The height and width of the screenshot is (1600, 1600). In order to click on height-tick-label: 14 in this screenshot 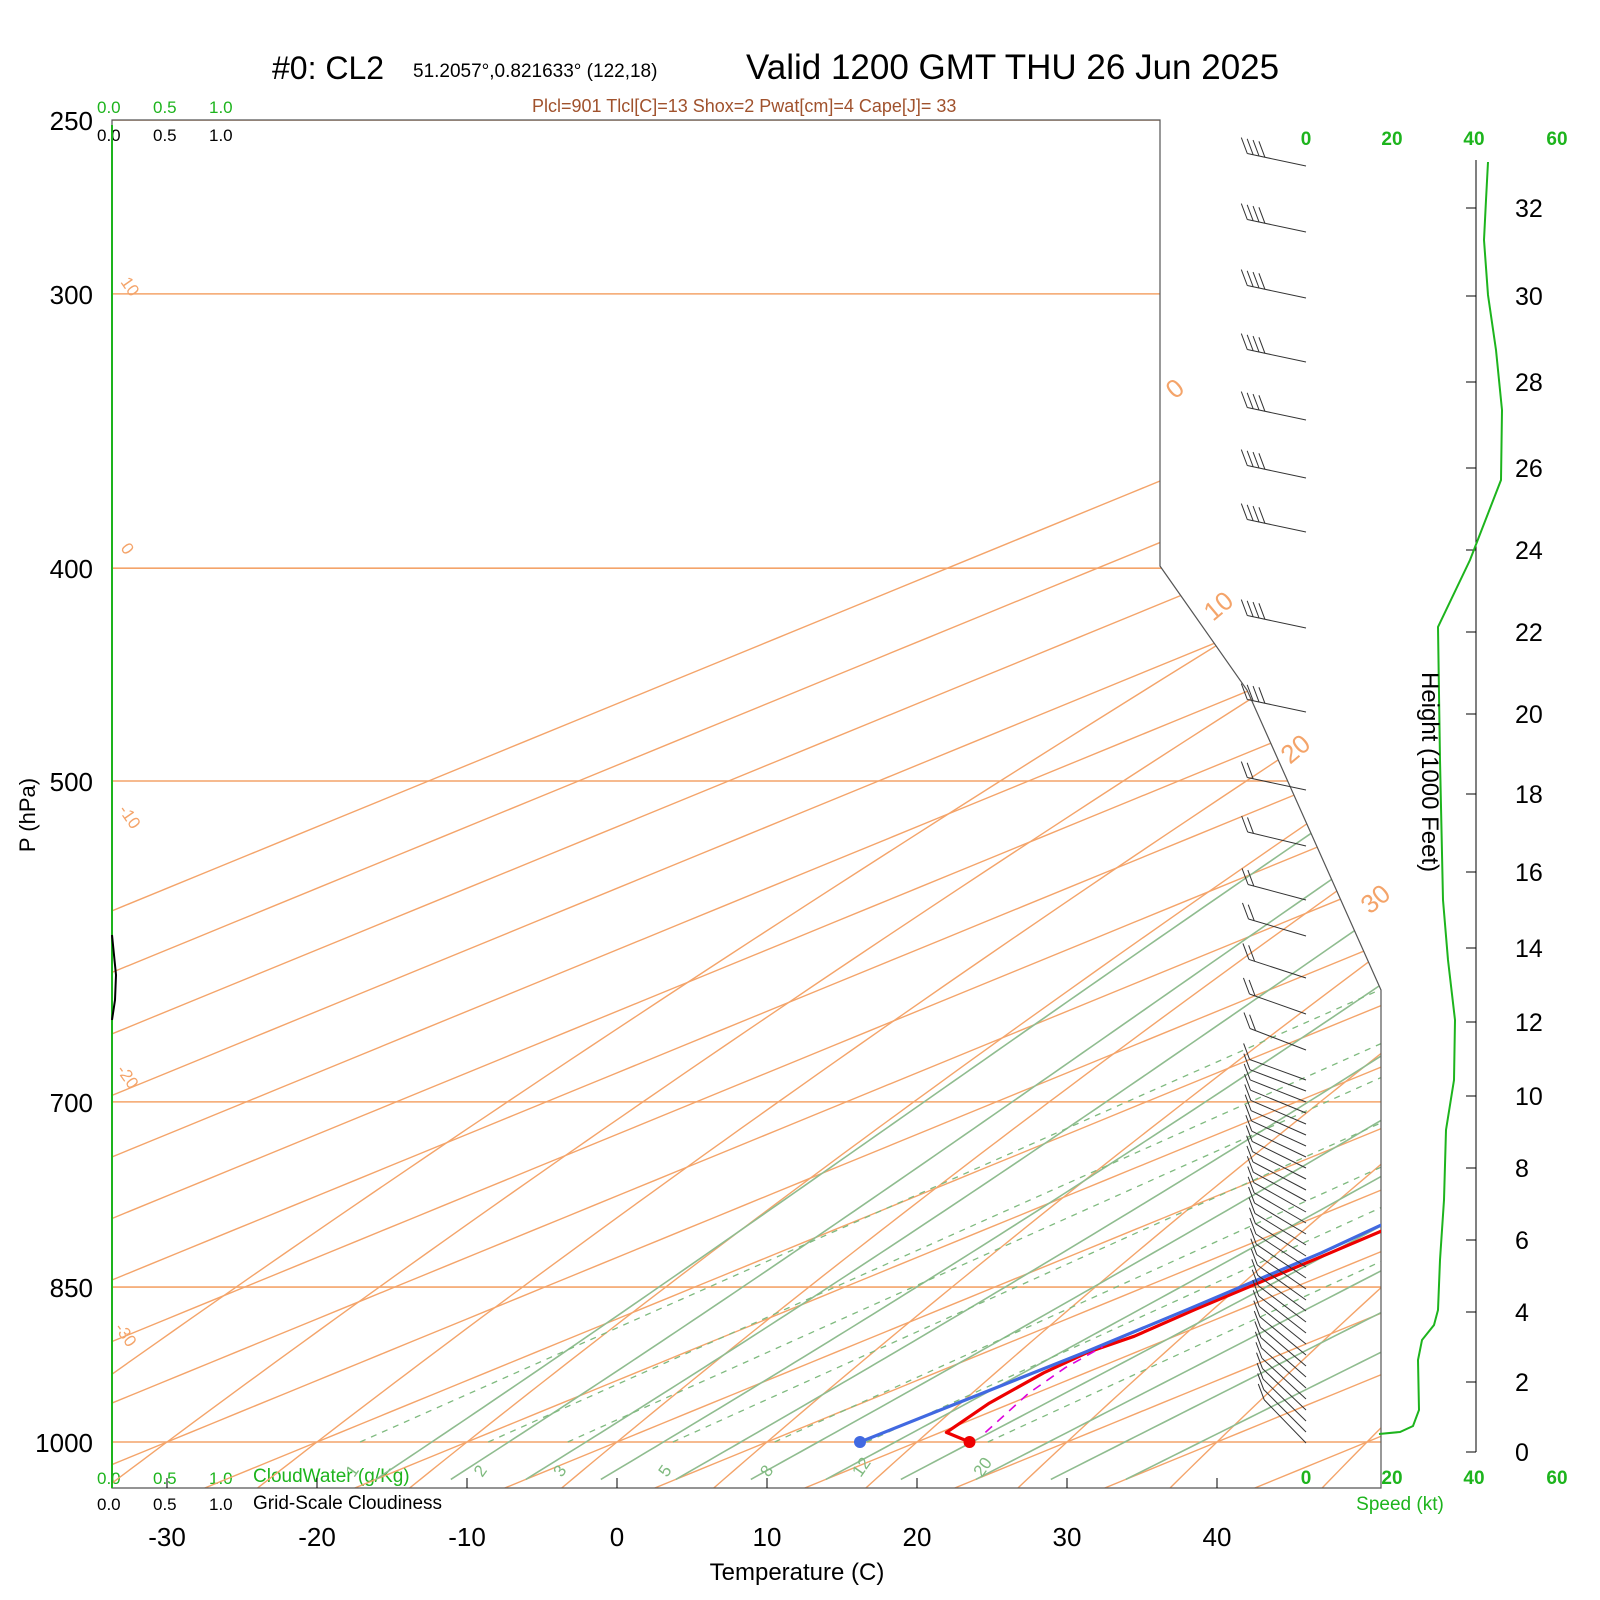, I will do `click(1529, 949)`.